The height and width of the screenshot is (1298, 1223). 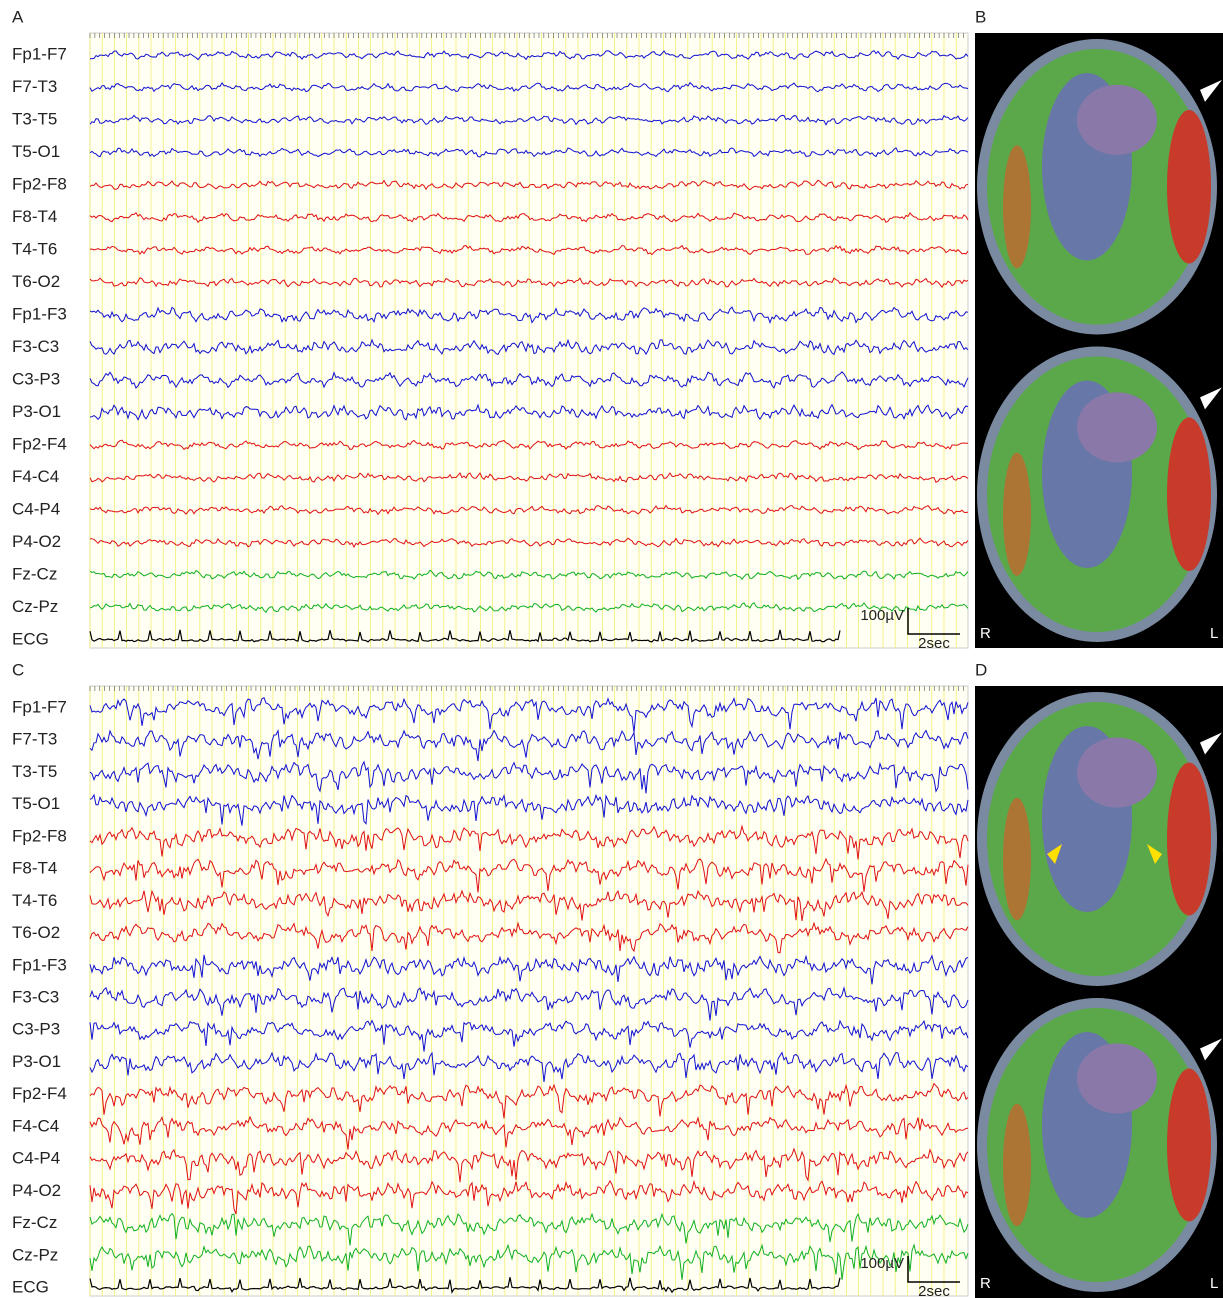 What do you see at coordinates (36, 1061) in the screenshot?
I see `channel-label: P3-O1` at bounding box center [36, 1061].